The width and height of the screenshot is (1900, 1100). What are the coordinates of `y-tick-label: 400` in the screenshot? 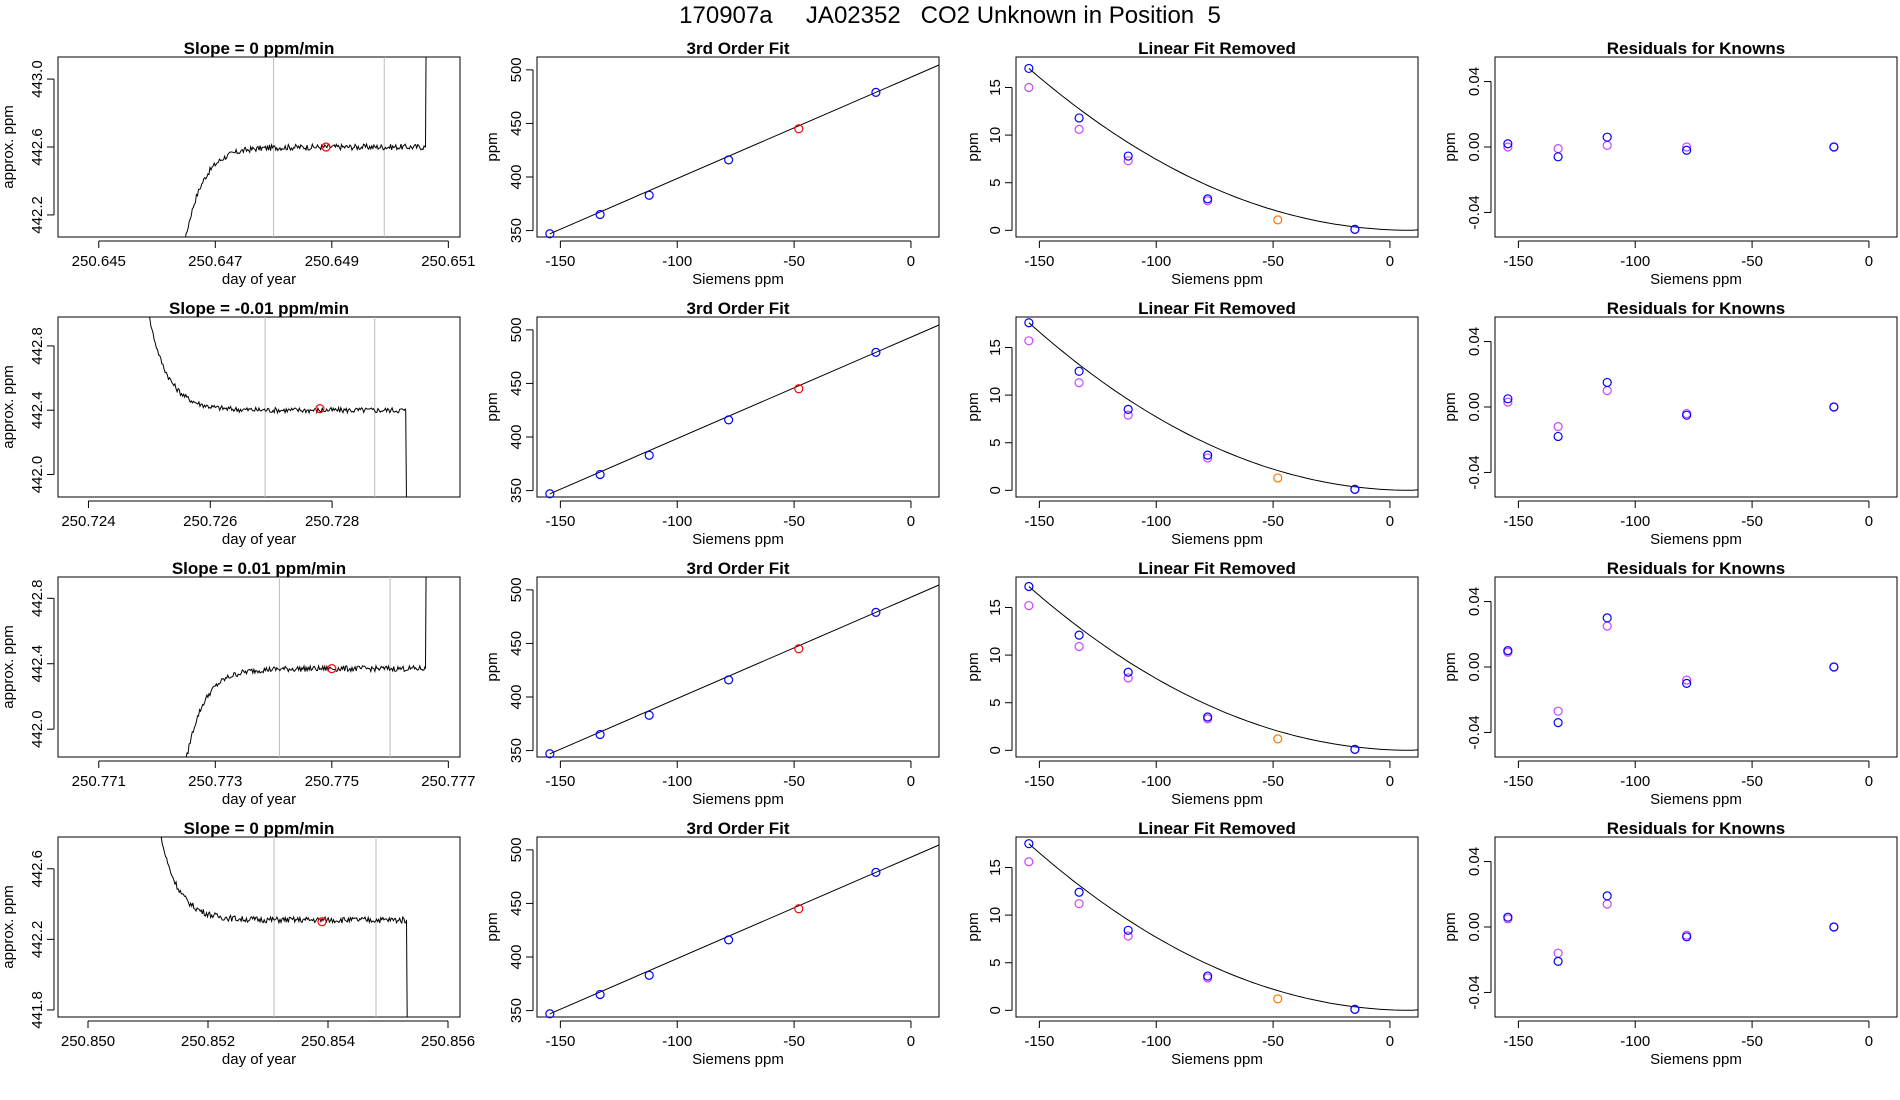 It's located at (516, 436).